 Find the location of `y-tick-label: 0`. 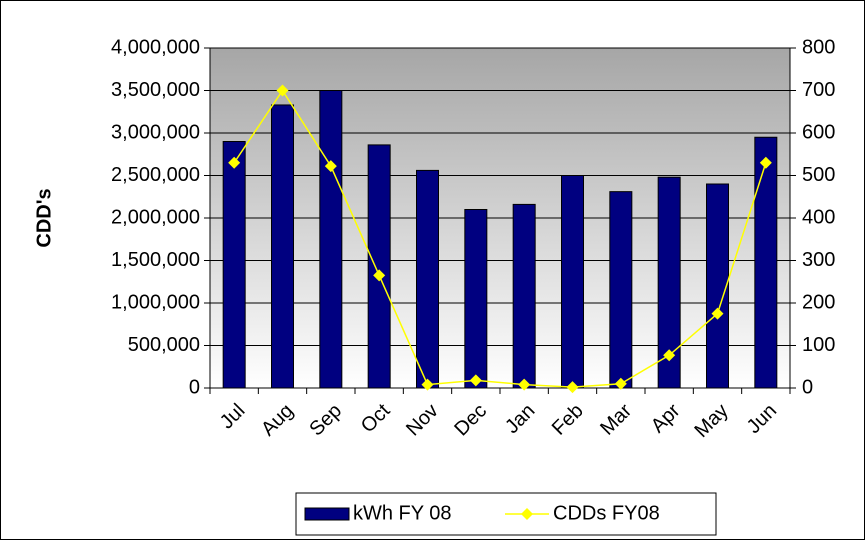

y-tick-label: 0 is located at coordinates (194, 387).